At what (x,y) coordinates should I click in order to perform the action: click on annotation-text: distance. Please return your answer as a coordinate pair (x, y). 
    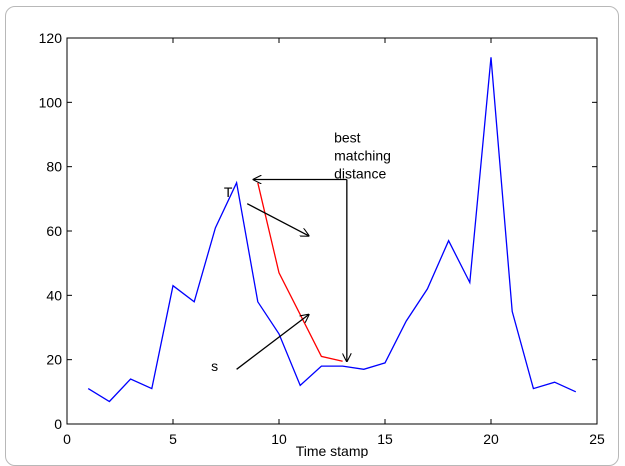
    Looking at the image, I should click on (360, 174).